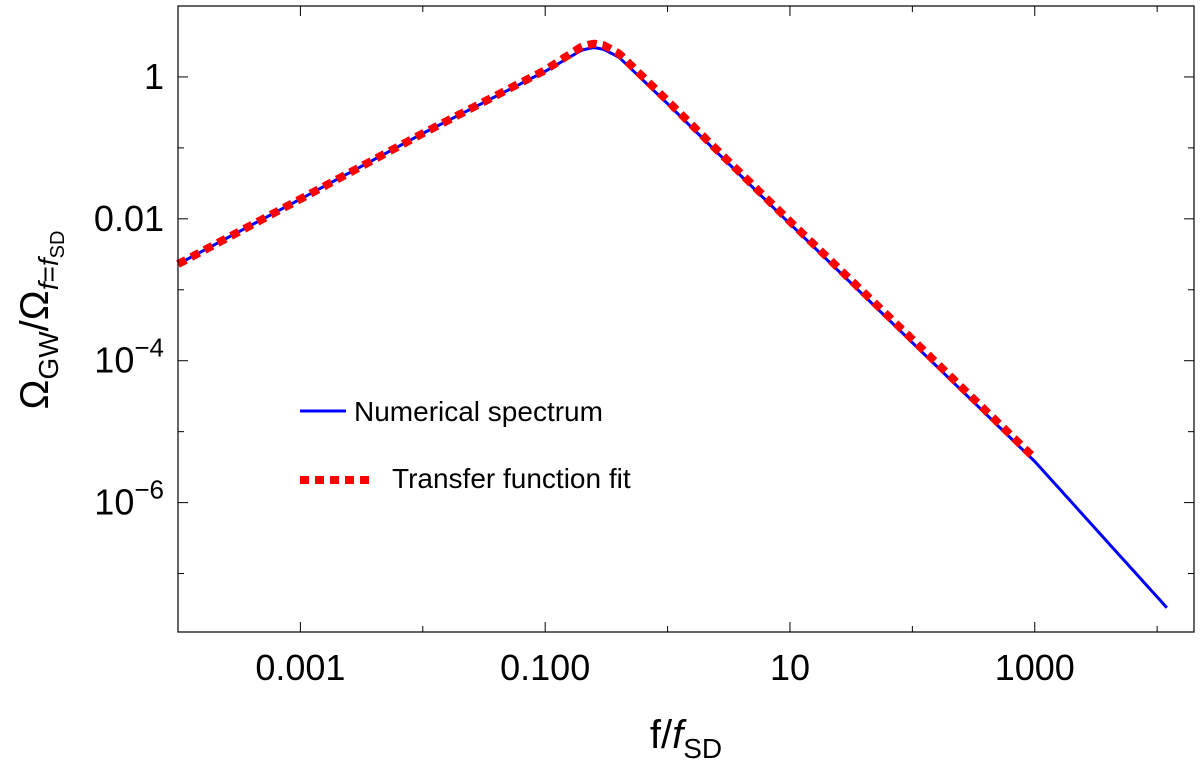 The image size is (1200, 760). I want to click on x-tick-label: 0.100, so click(545, 667).